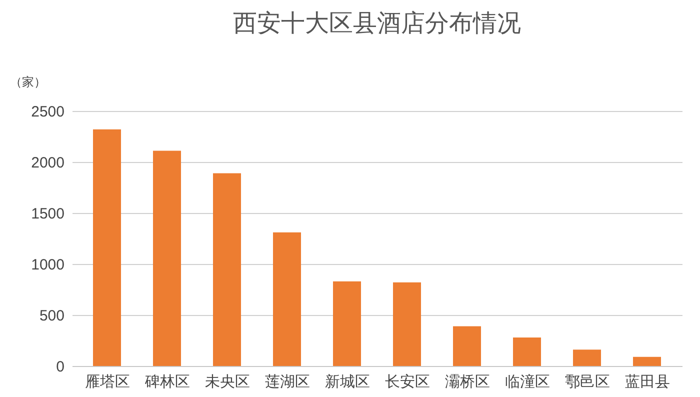  I want to click on x-tick-label: 长安区, so click(407, 381).